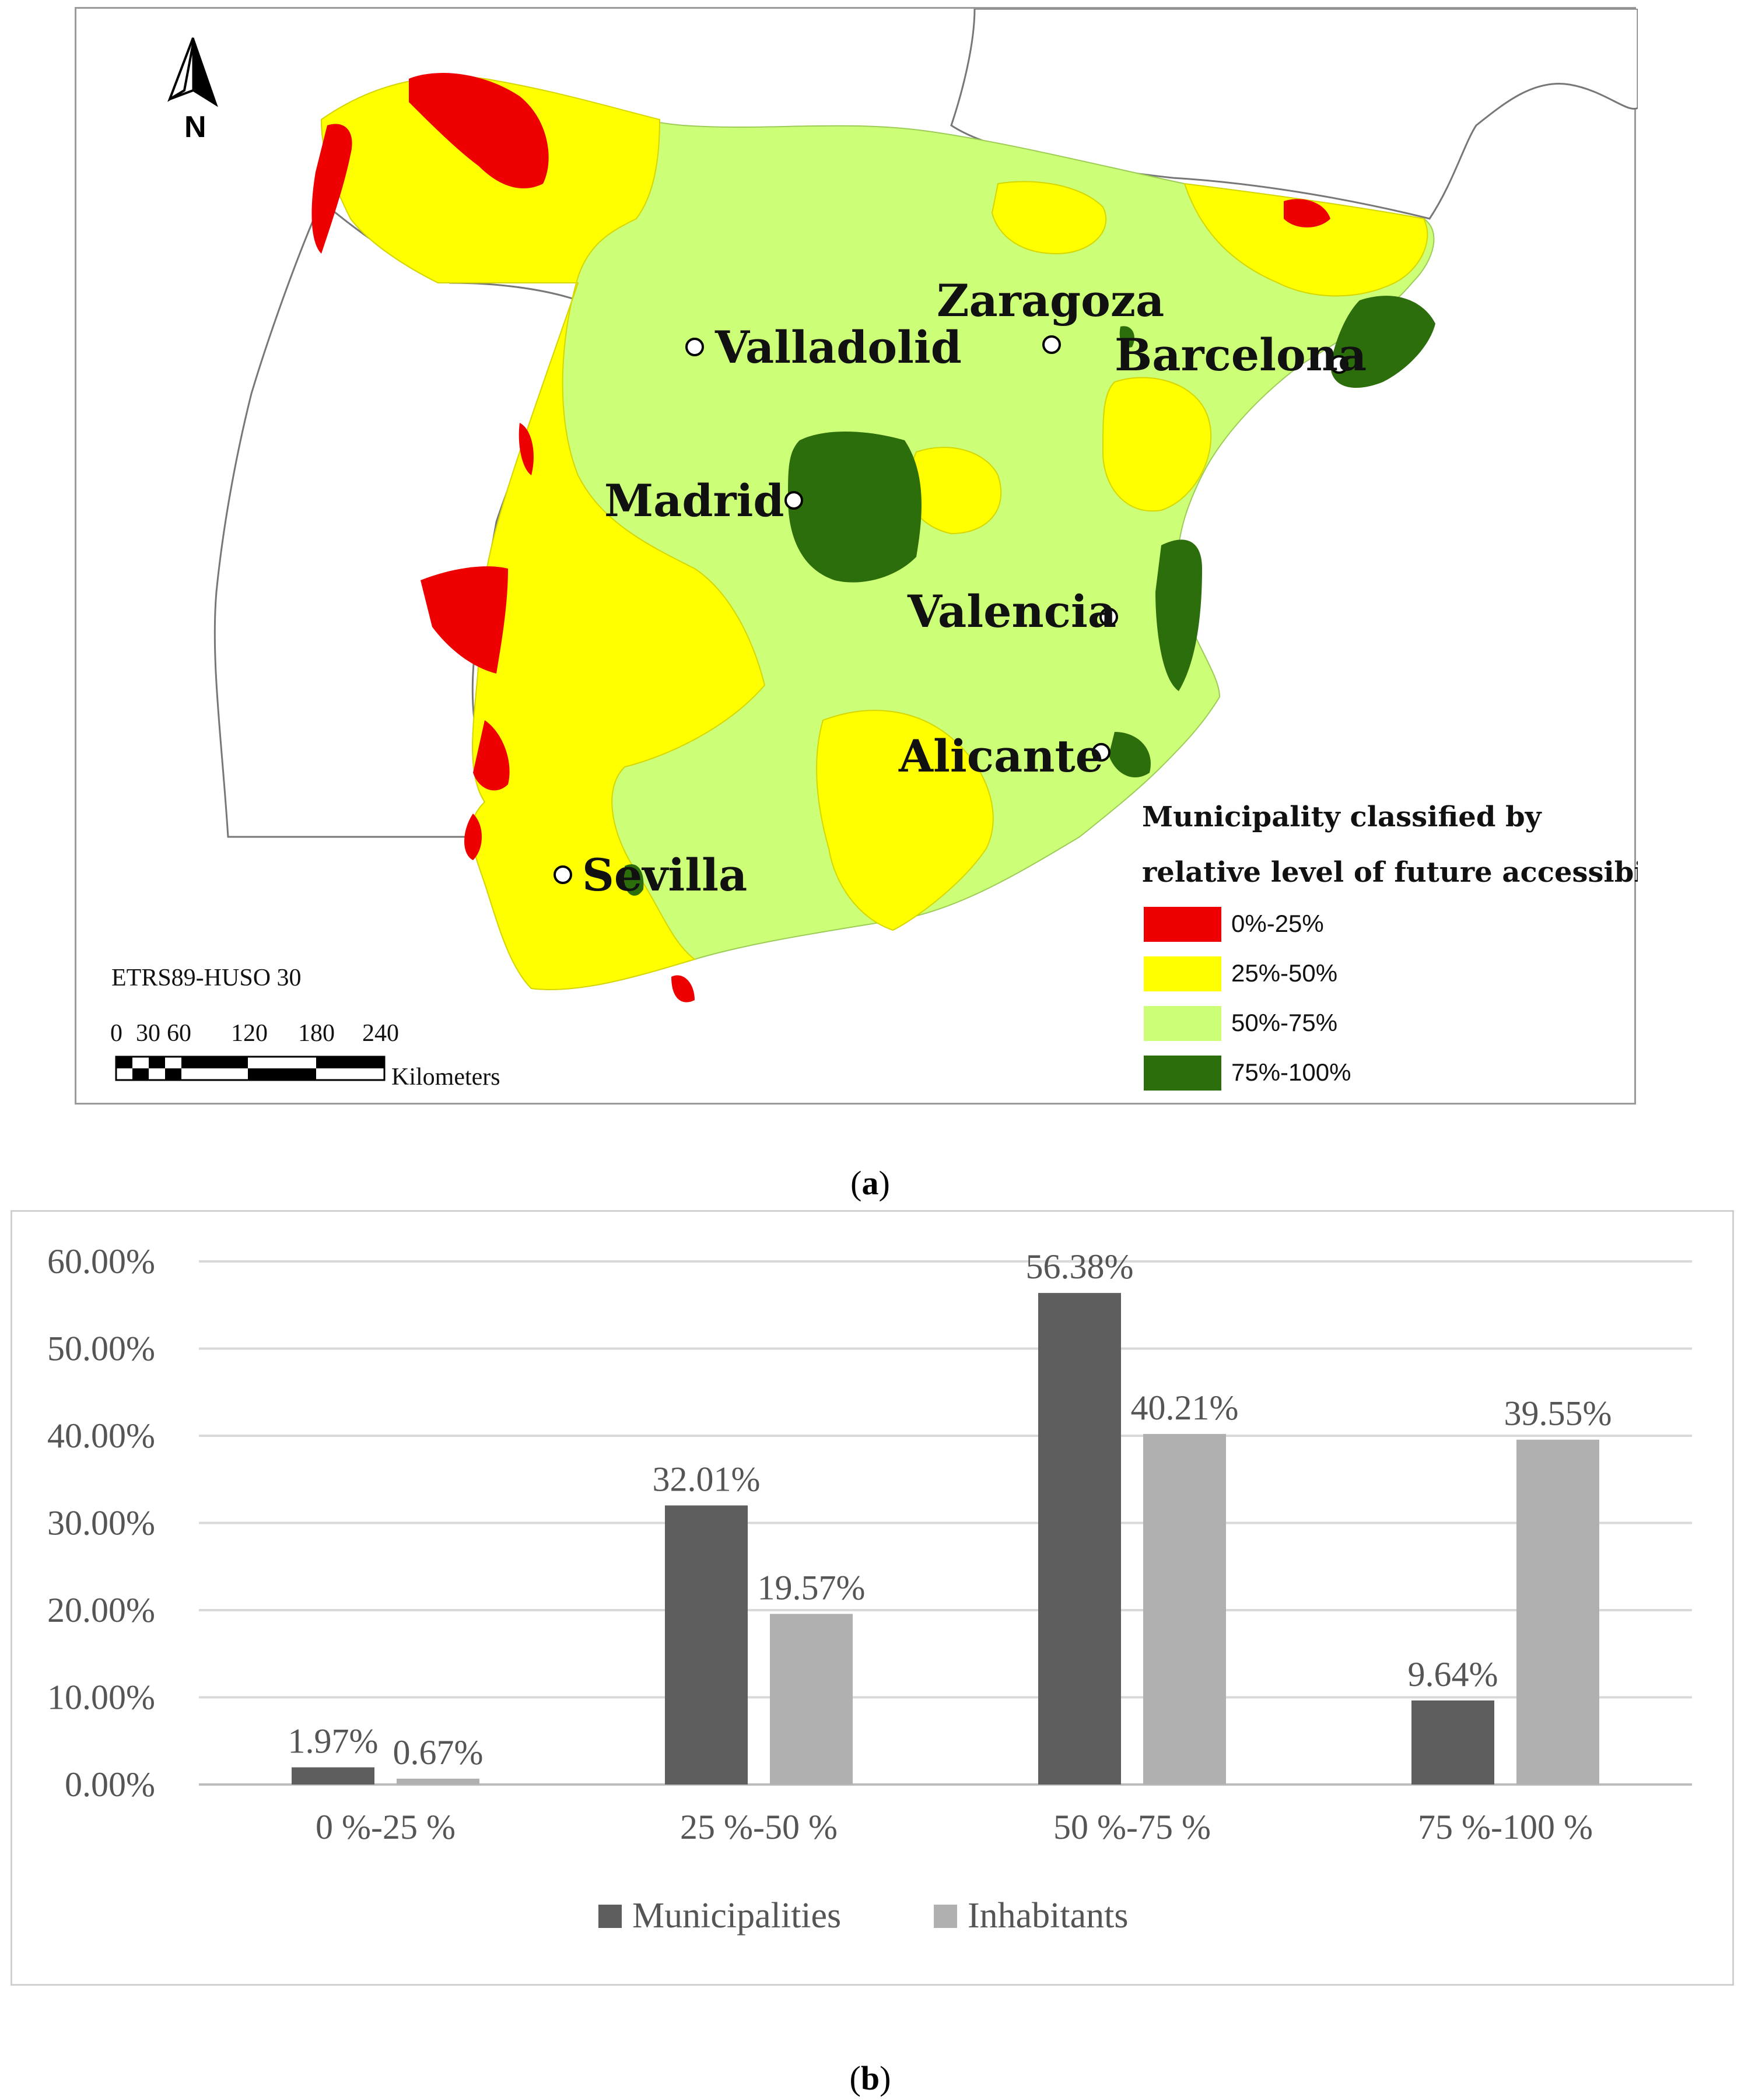 The height and width of the screenshot is (2100, 1741). What do you see at coordinates (694, 501) in the screenshot?
I see `city-label-madrid: Madrid` at bounding box center [694, 501].